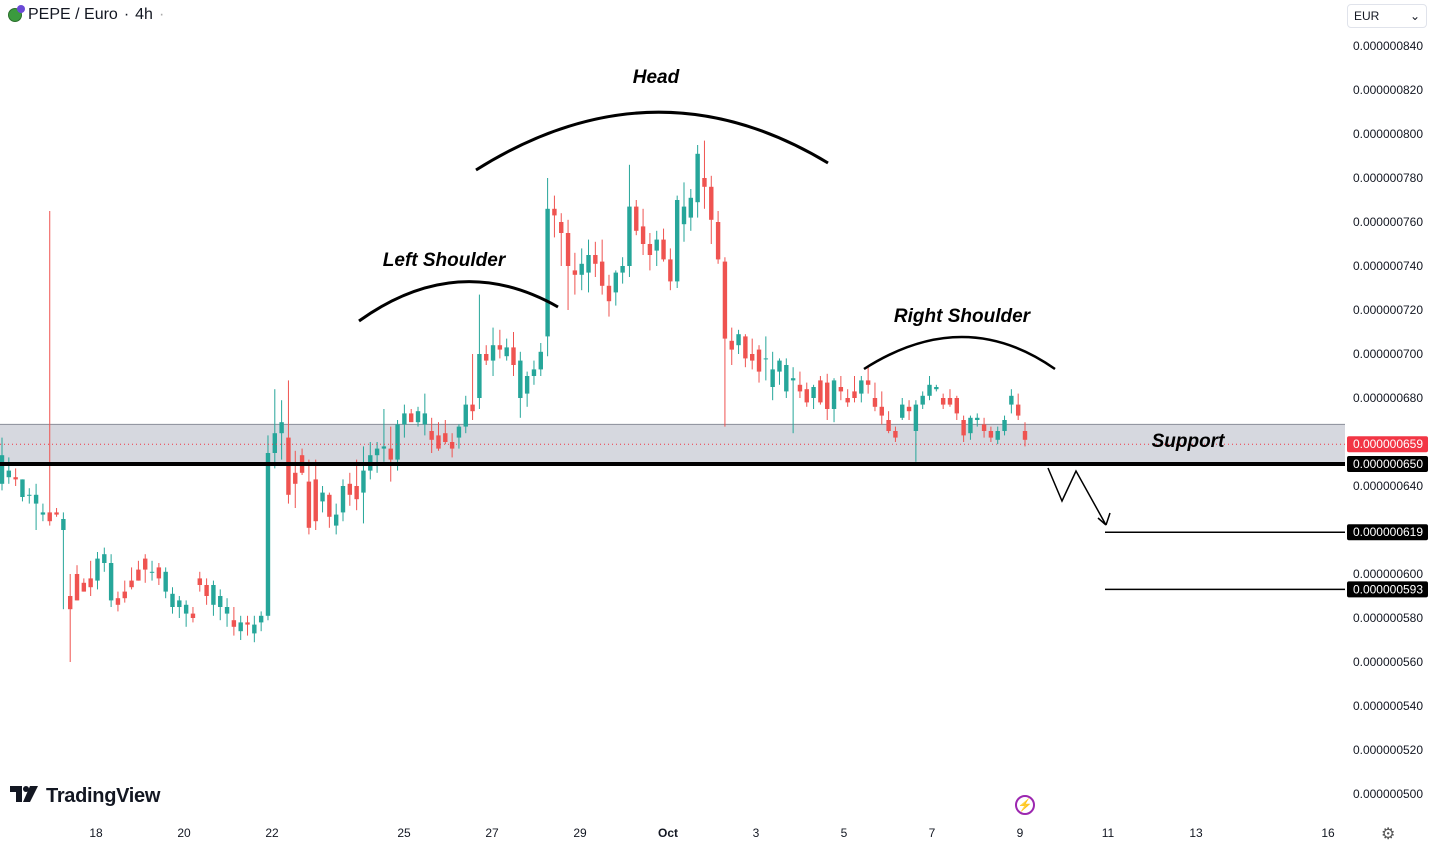 The image size is (1431, 844). What do you see at coordinates (1414, 16) in the screenshot?
I see `chevron-down-icon: ⌄` at bounding box center [1414, 16].